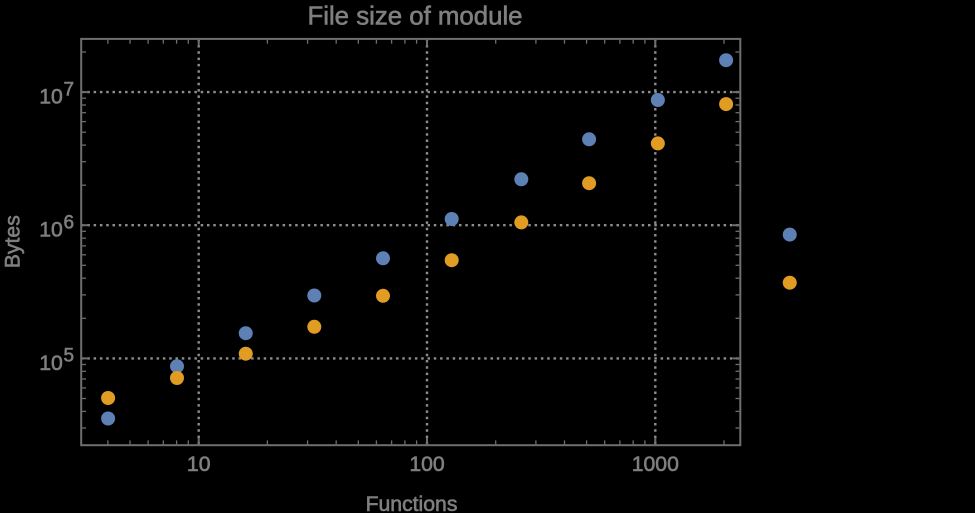 The image size is (975, 513). Describe the element at coordinates (414, 17) in the screenshot. I see `svg-text: File size of module` at that location.